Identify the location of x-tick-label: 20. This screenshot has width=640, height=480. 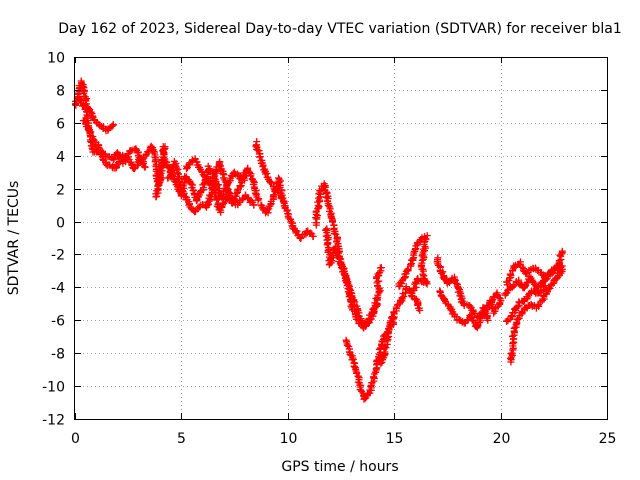
(502, 439).